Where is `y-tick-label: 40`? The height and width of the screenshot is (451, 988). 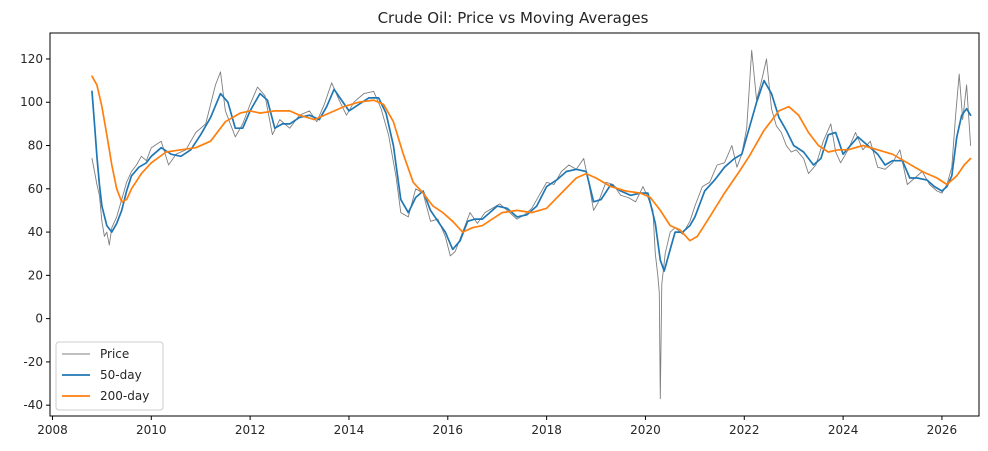 y-tick-label: 40 is located at coordinates (35, 232).